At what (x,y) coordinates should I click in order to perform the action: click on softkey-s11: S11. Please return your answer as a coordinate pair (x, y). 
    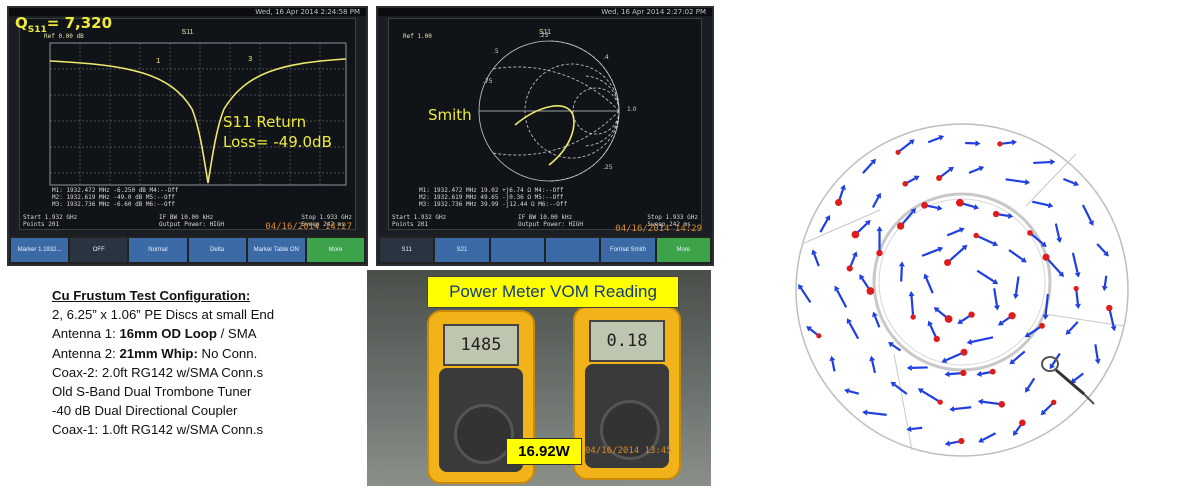
    Looking at the image, I should click on (407, 250).